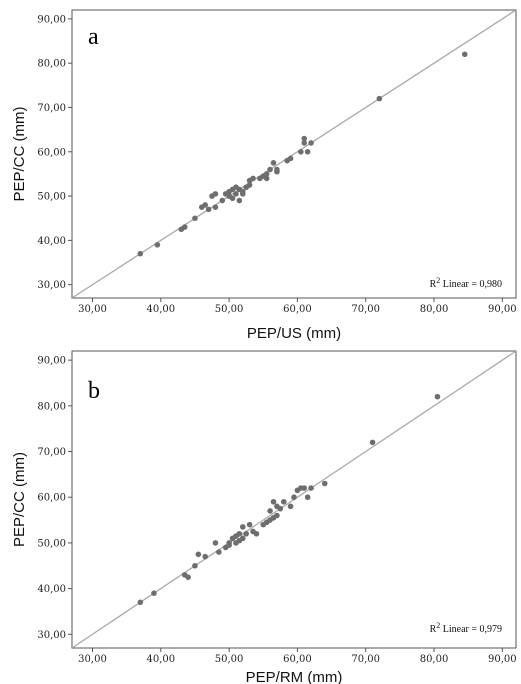 The image size is (521, 684). I want to click on panel-label: a, so click(93, 37).